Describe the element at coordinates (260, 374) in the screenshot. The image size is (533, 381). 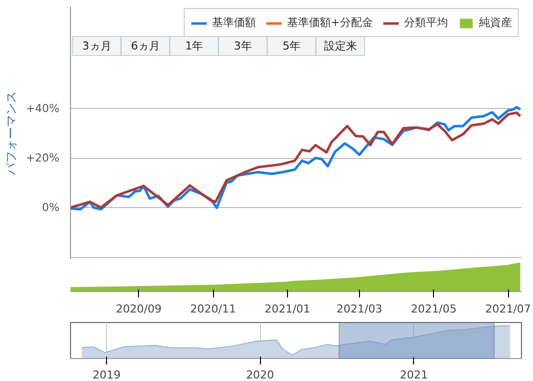
I see `x-tick-label: 2020` at that location.